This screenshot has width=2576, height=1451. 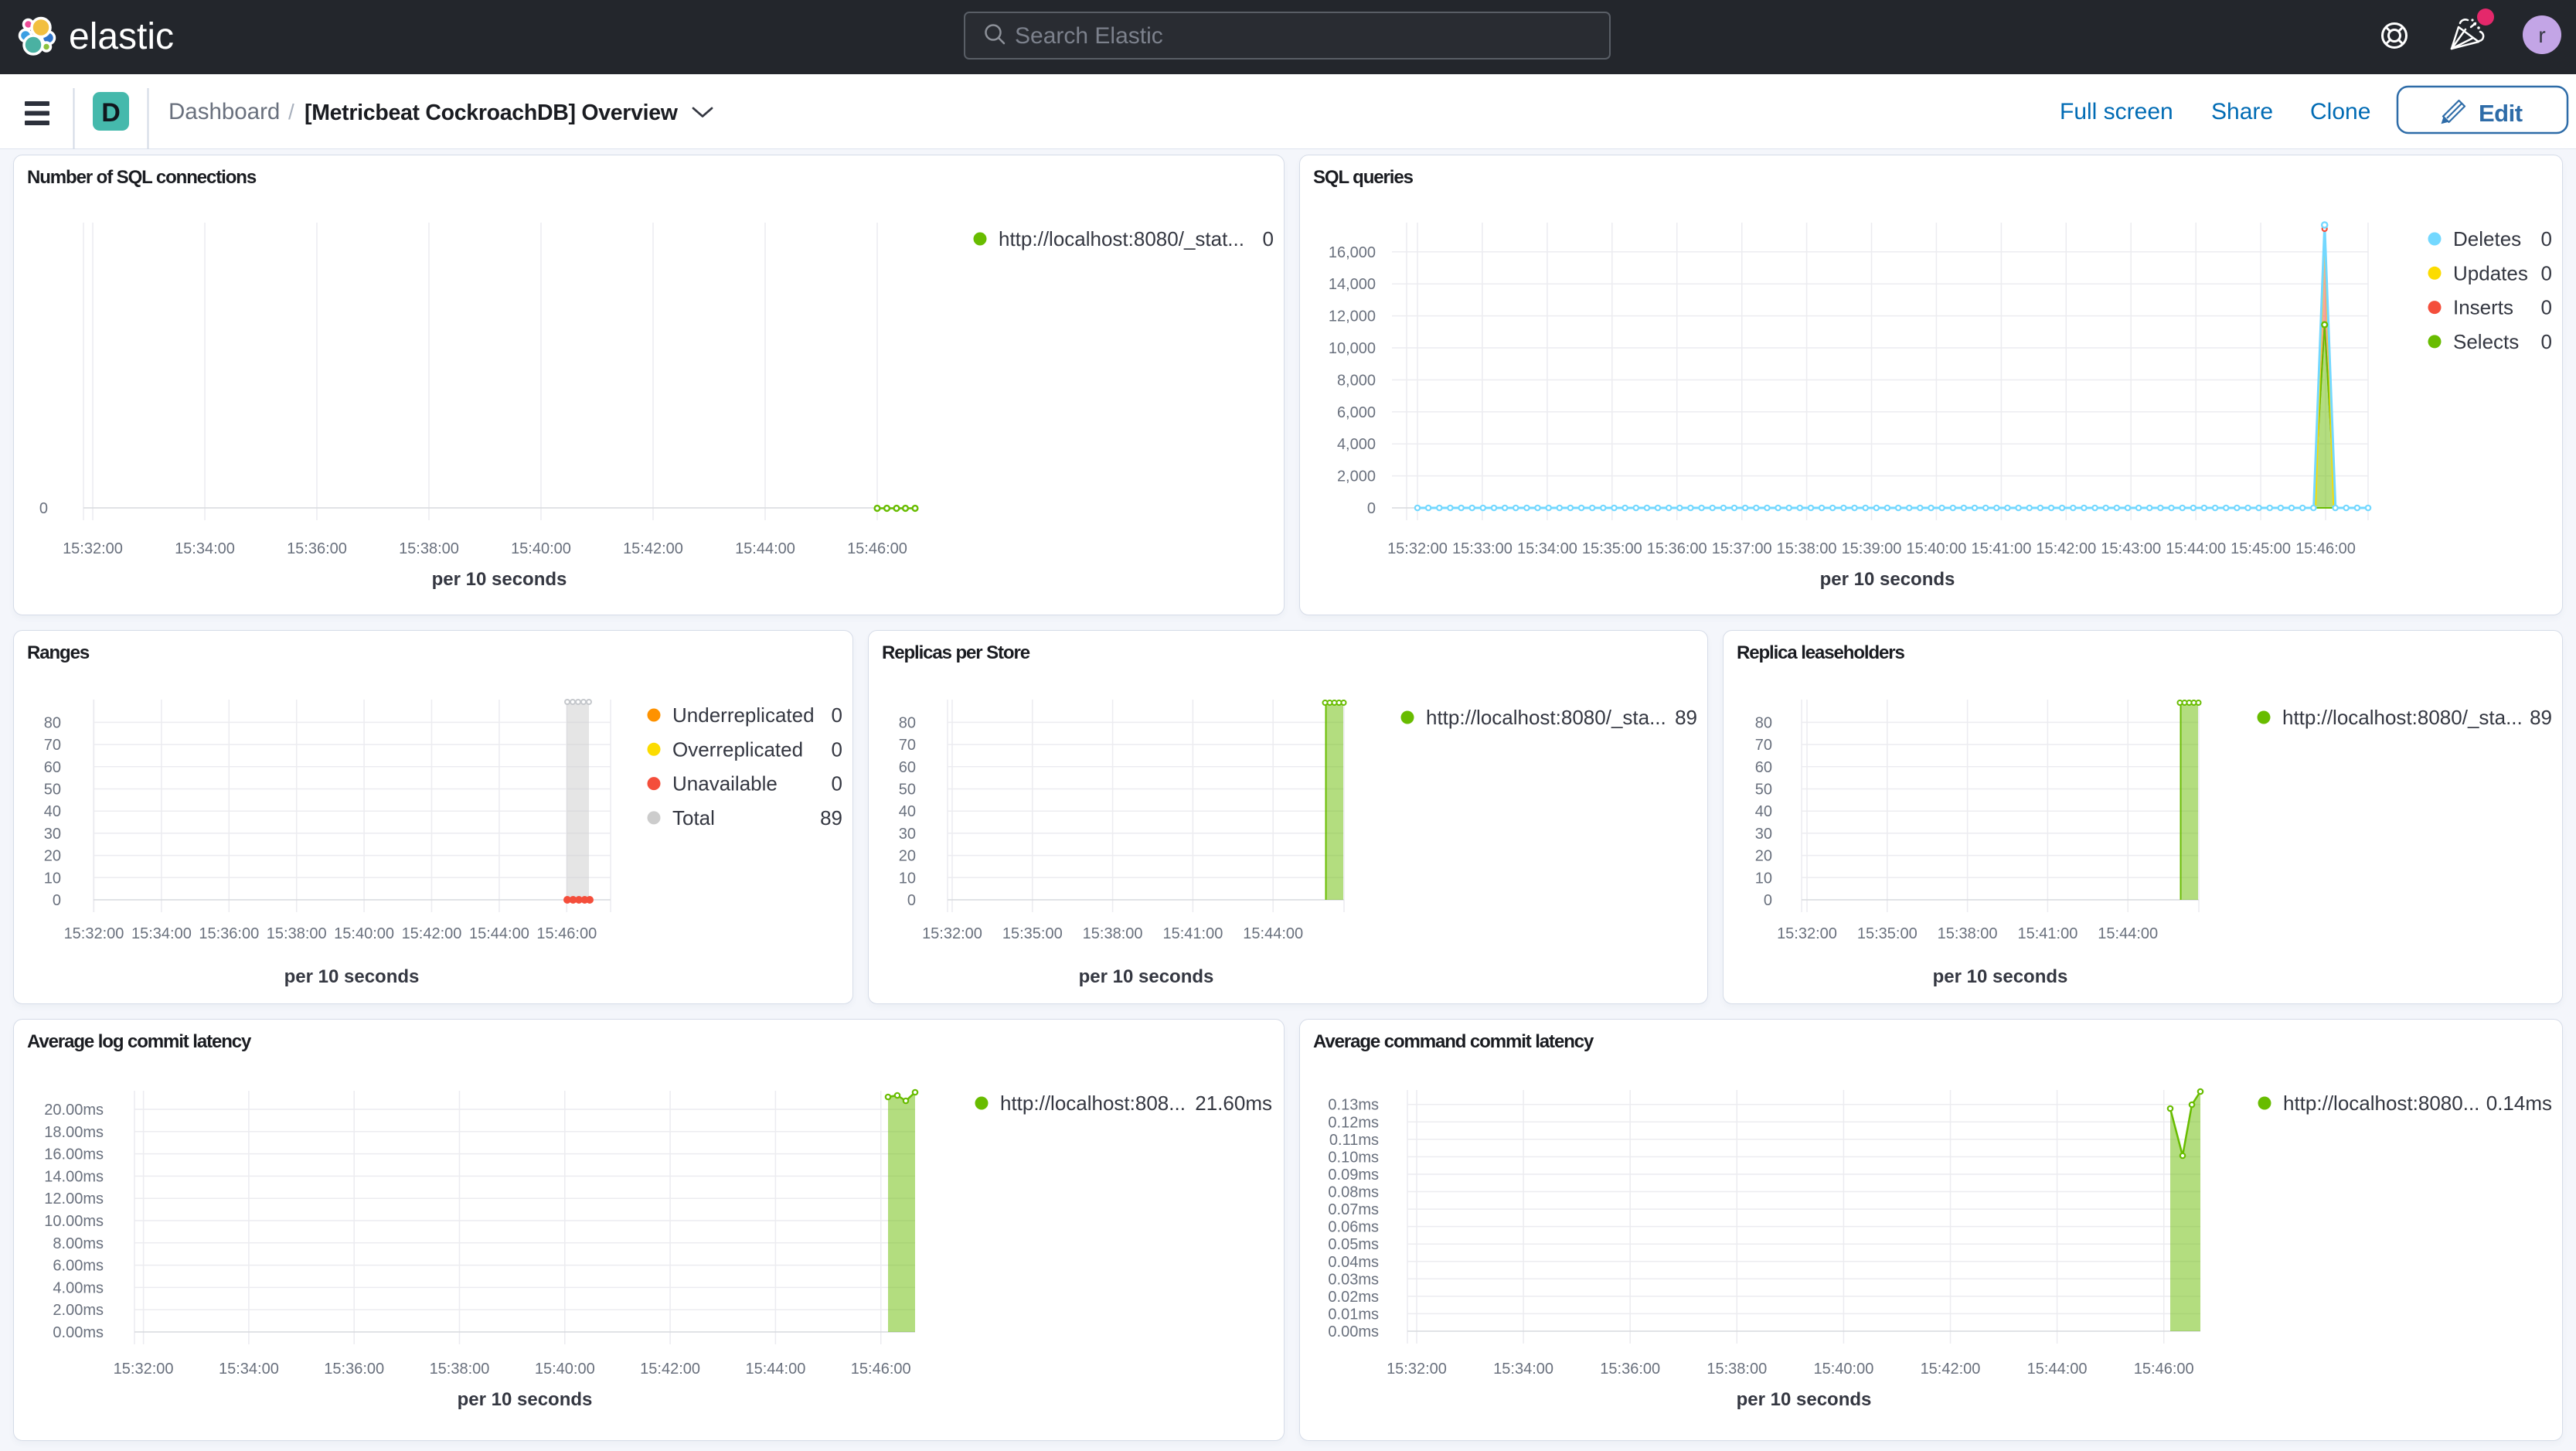 I want to click on svg-text: elastic, so click(x=121, y=36).